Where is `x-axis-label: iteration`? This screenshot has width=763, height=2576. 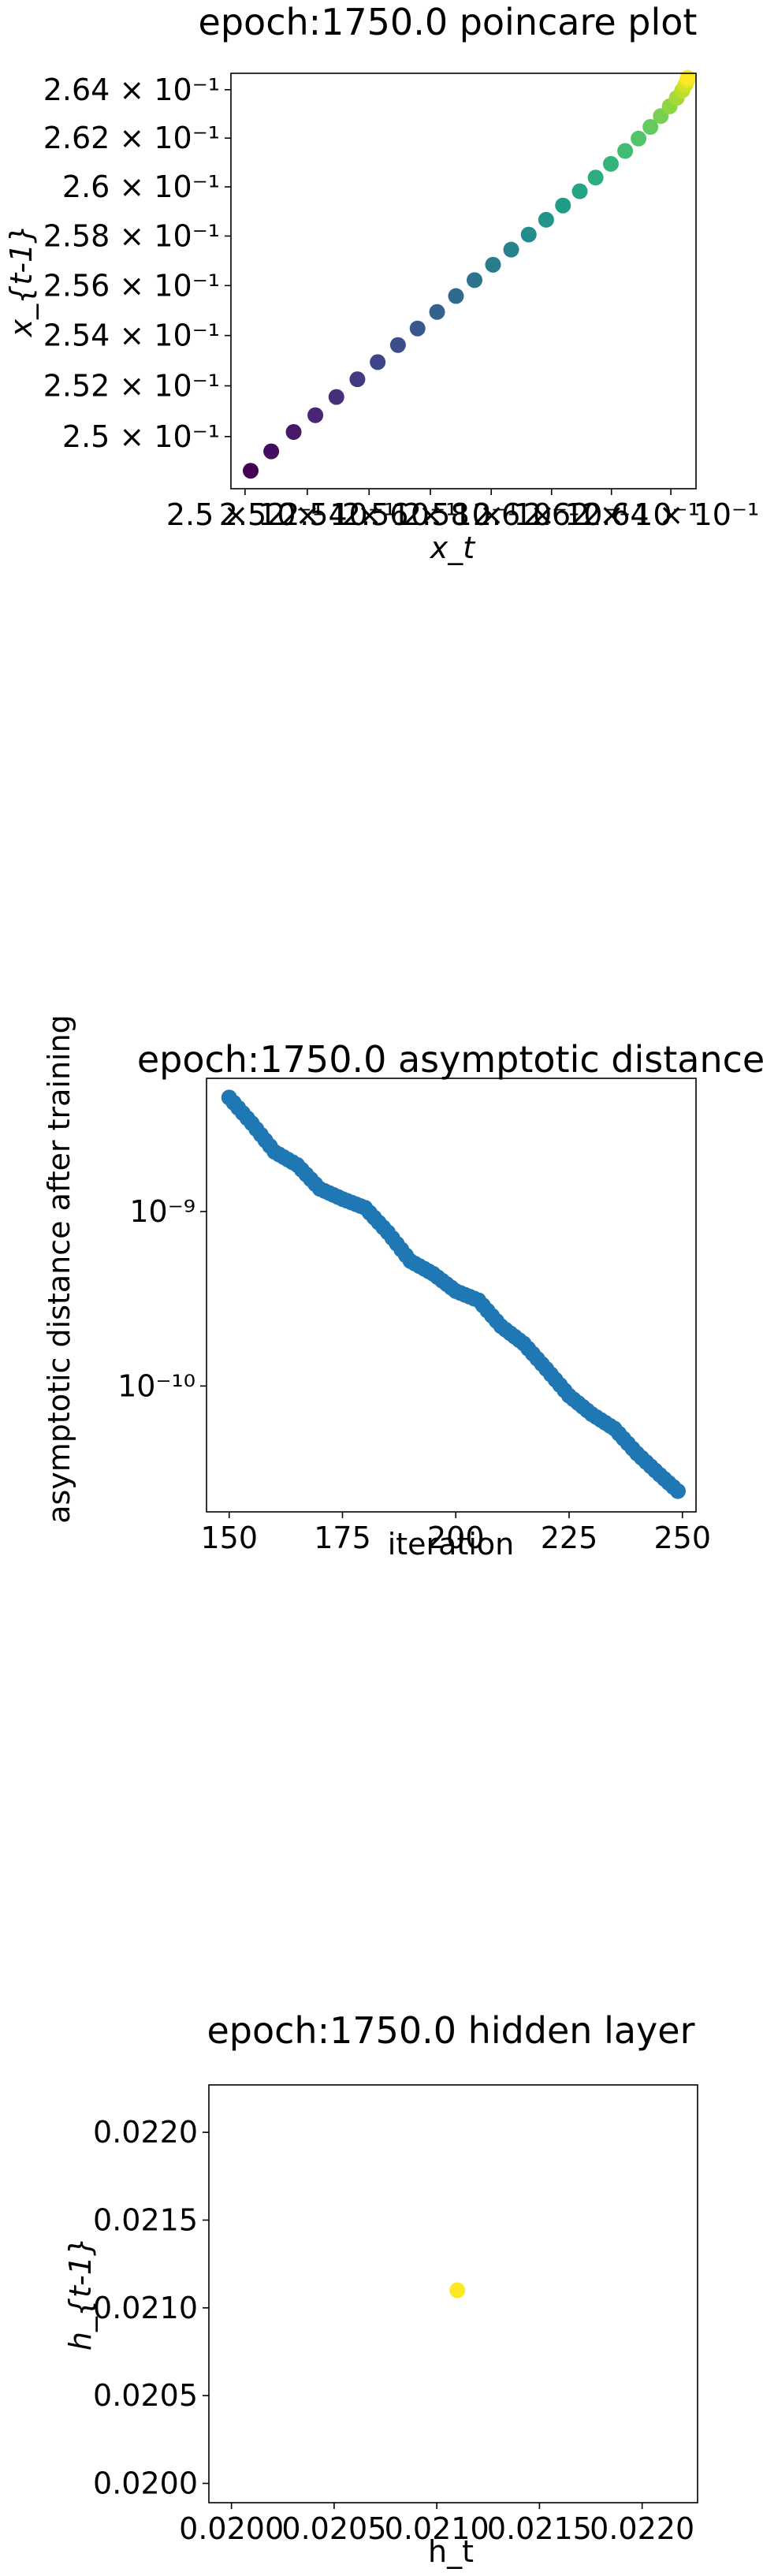 x-axis-label: iteration is located at coordinates (451, 1544).